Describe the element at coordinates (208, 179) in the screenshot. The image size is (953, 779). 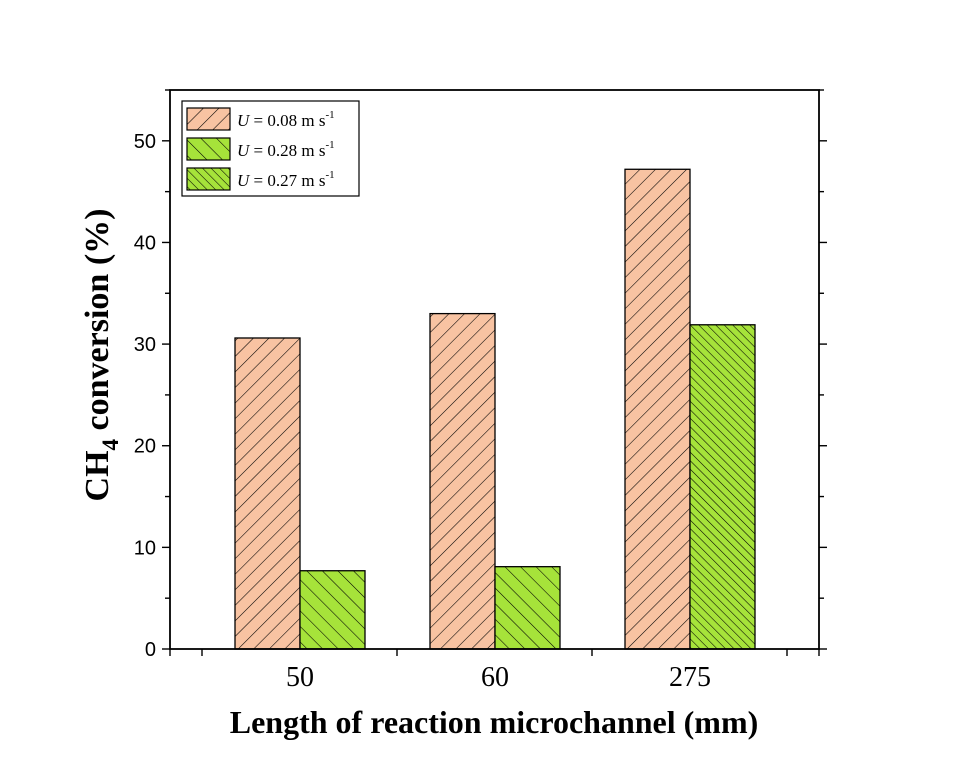
I see `legend-swatch-series3` at that location.